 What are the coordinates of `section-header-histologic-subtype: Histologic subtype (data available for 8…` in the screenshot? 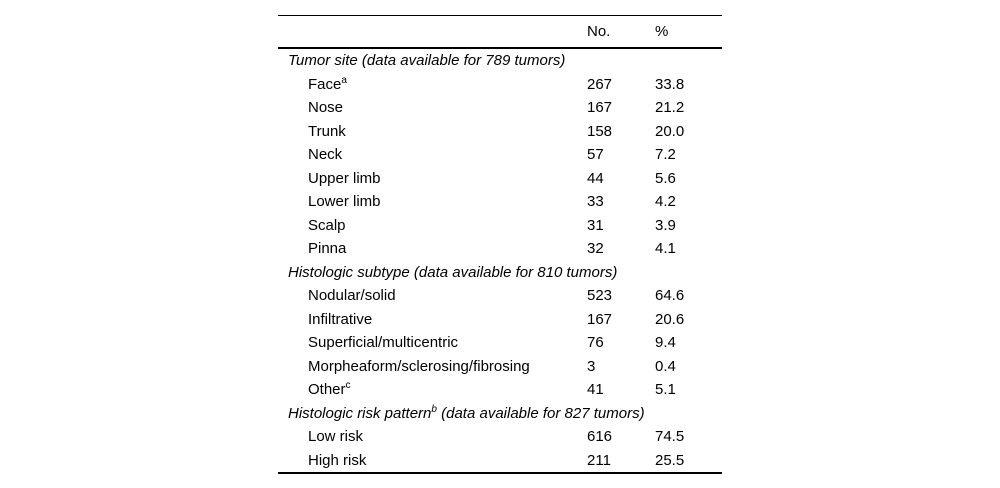 It's located at (500, 273).